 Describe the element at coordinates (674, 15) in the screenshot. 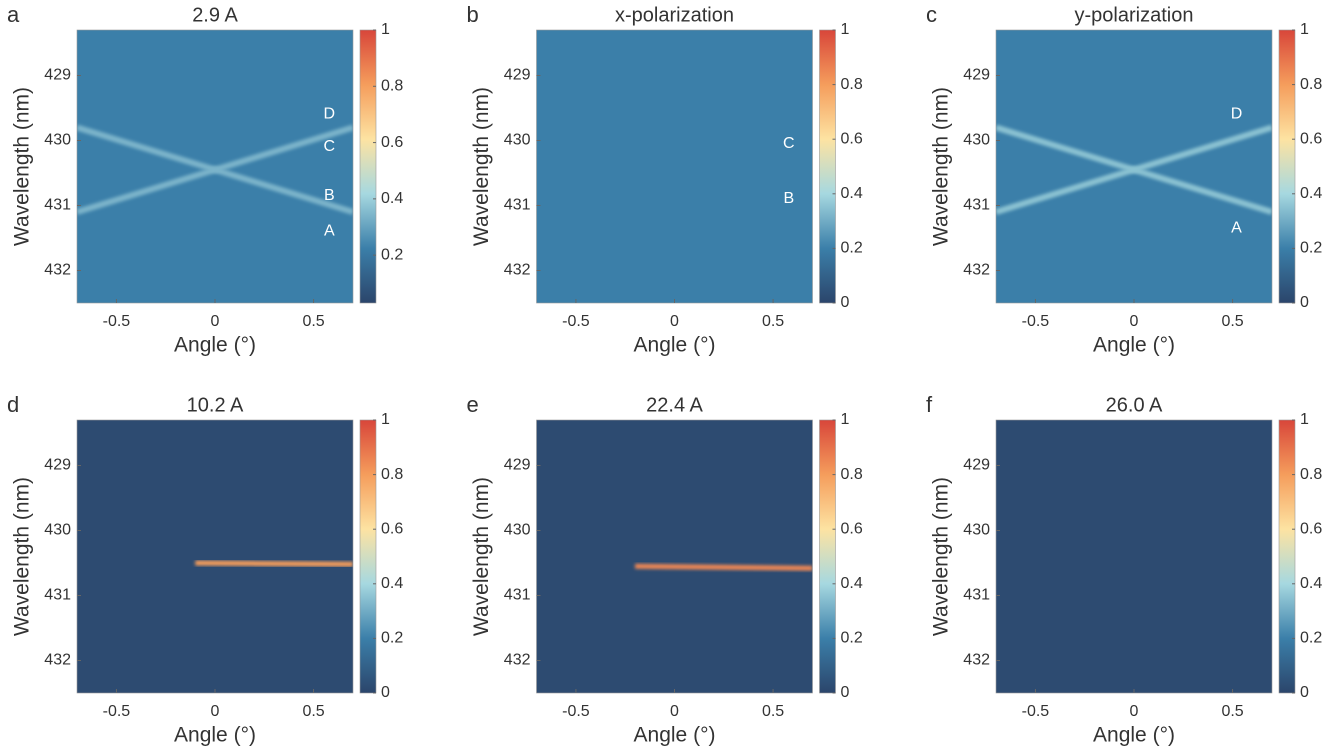

I see `panel-title: x-polarization` at that location.